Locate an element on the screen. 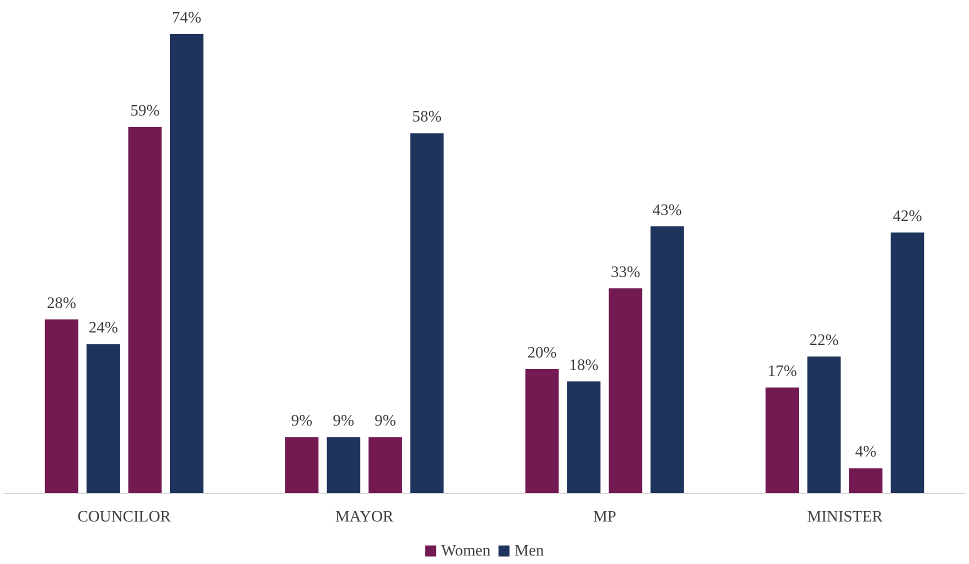 The width and height of the screenshot is (969, 564). legend-label: Men is located at coordinates (529, 551).